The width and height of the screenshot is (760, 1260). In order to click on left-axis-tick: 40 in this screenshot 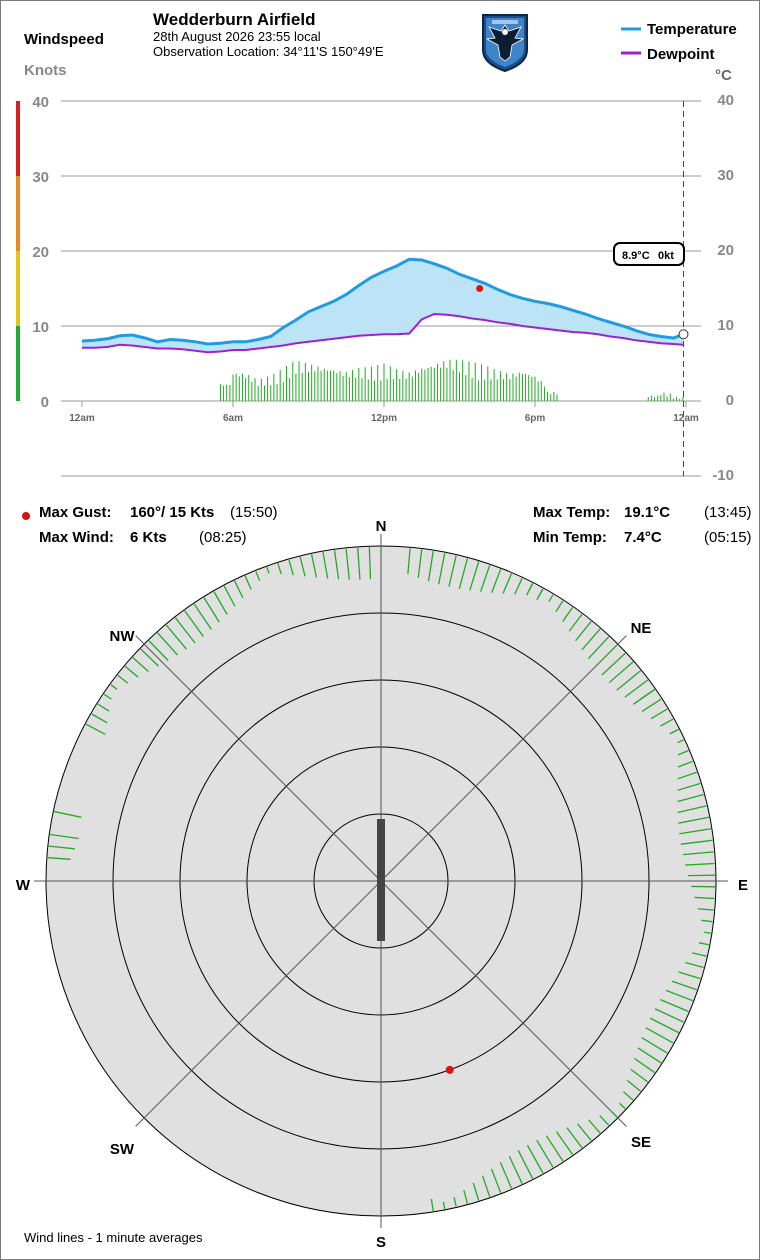, I will do `click(40, 102)`.